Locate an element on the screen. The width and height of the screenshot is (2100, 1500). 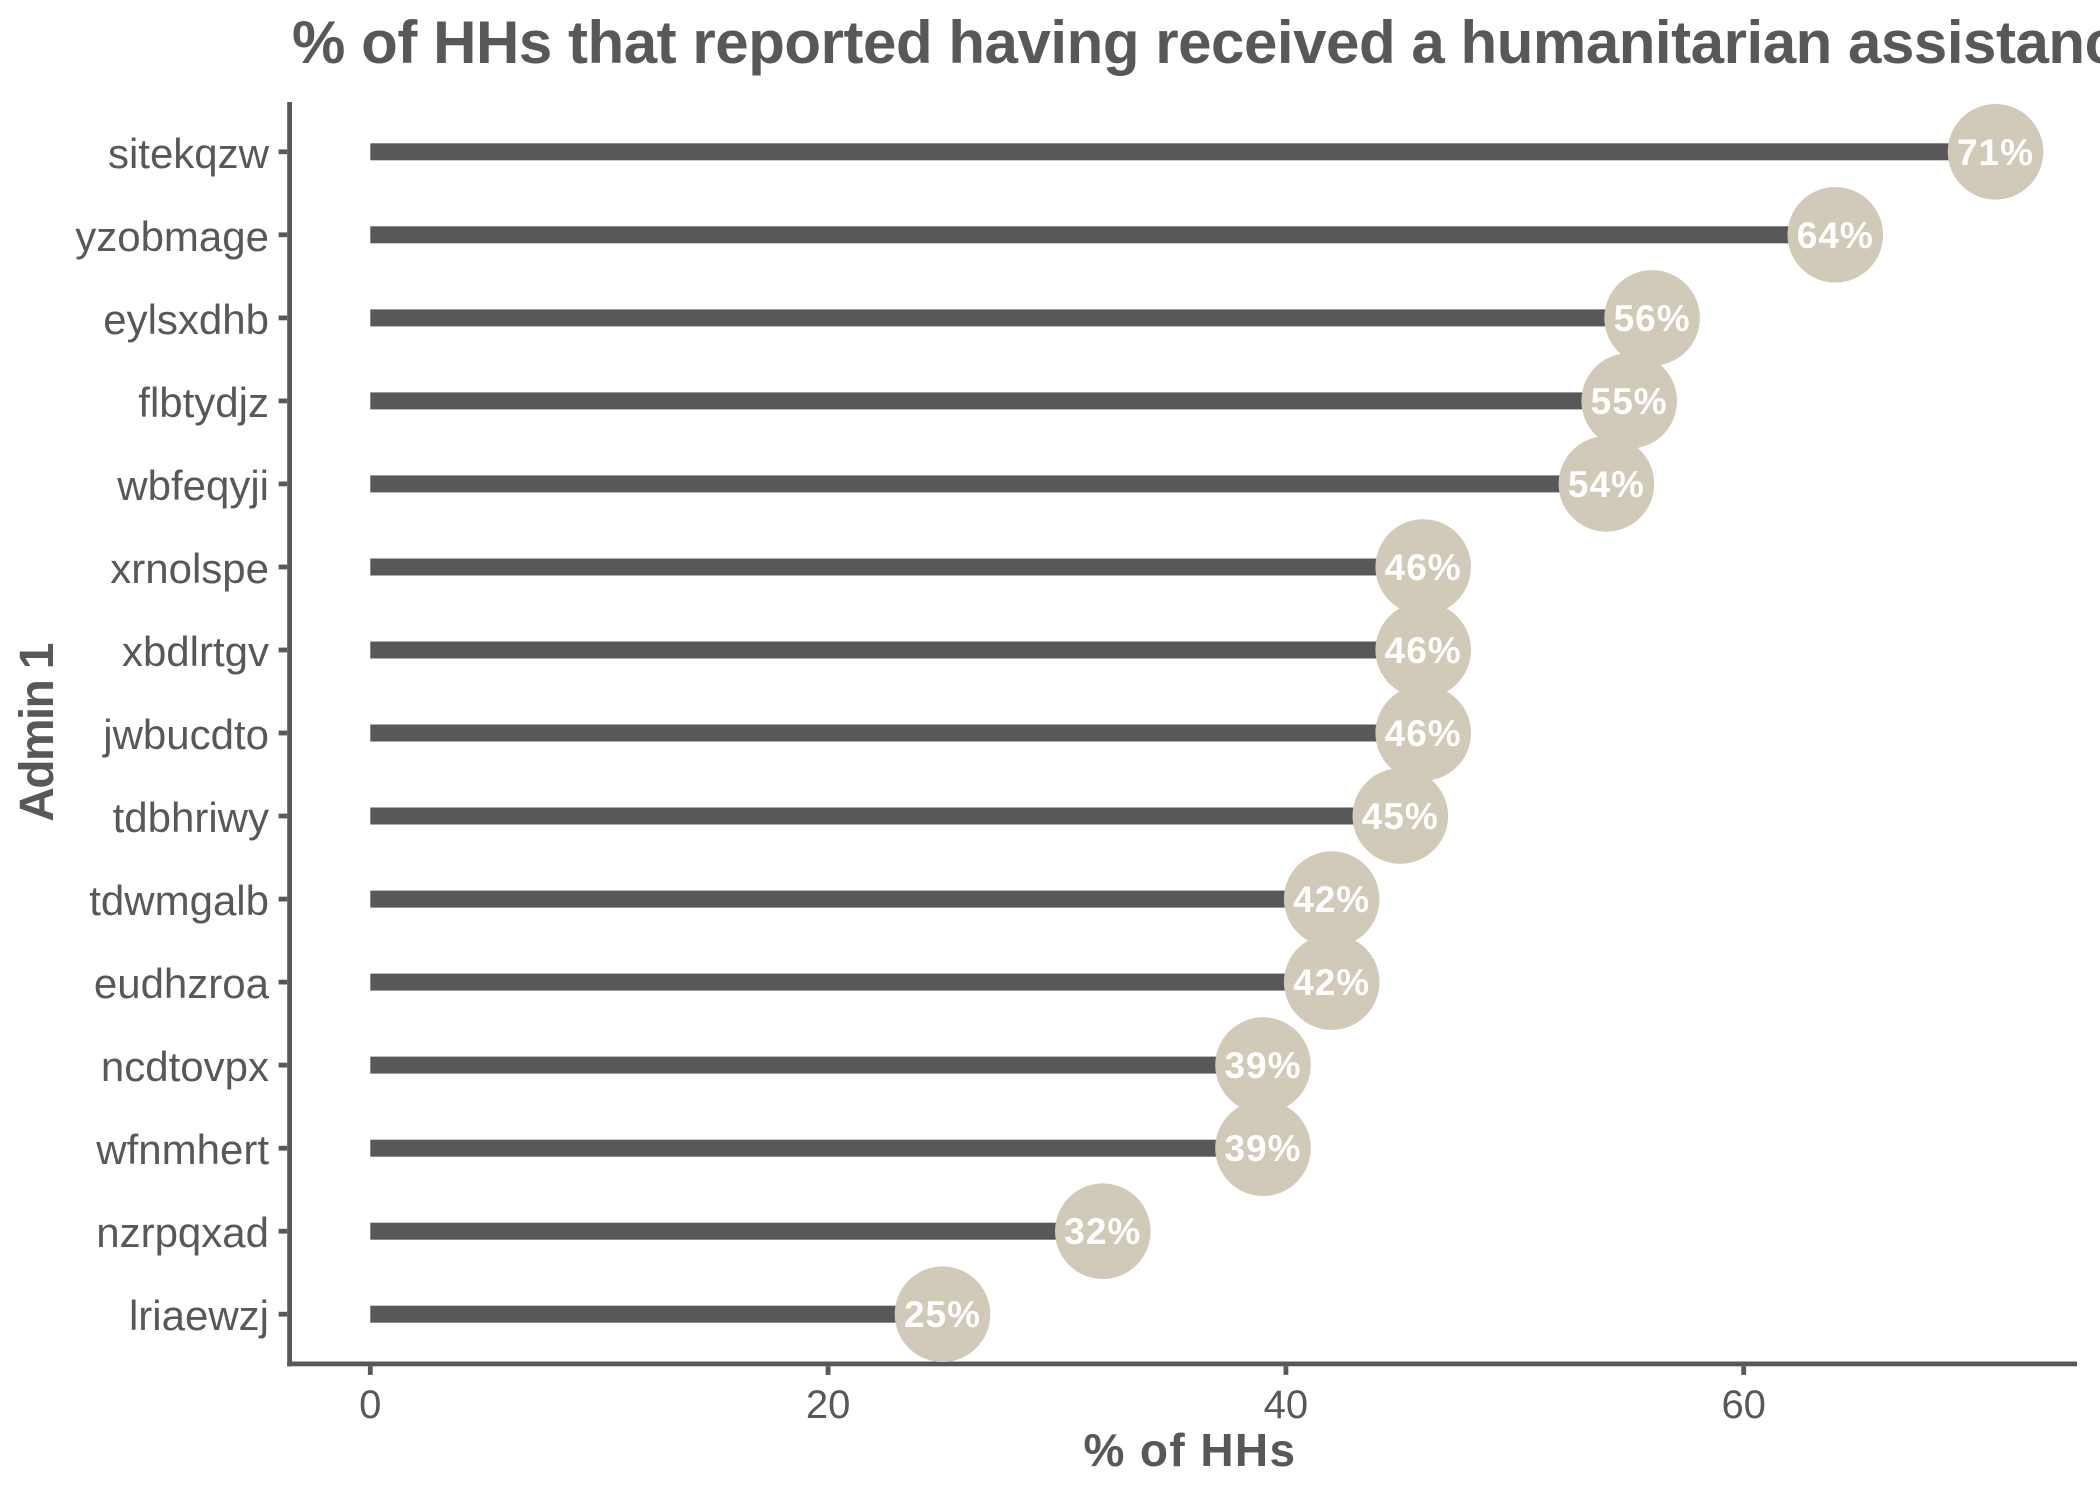
svg-text: ncdtovpx is located at coordinates (185, 1066).